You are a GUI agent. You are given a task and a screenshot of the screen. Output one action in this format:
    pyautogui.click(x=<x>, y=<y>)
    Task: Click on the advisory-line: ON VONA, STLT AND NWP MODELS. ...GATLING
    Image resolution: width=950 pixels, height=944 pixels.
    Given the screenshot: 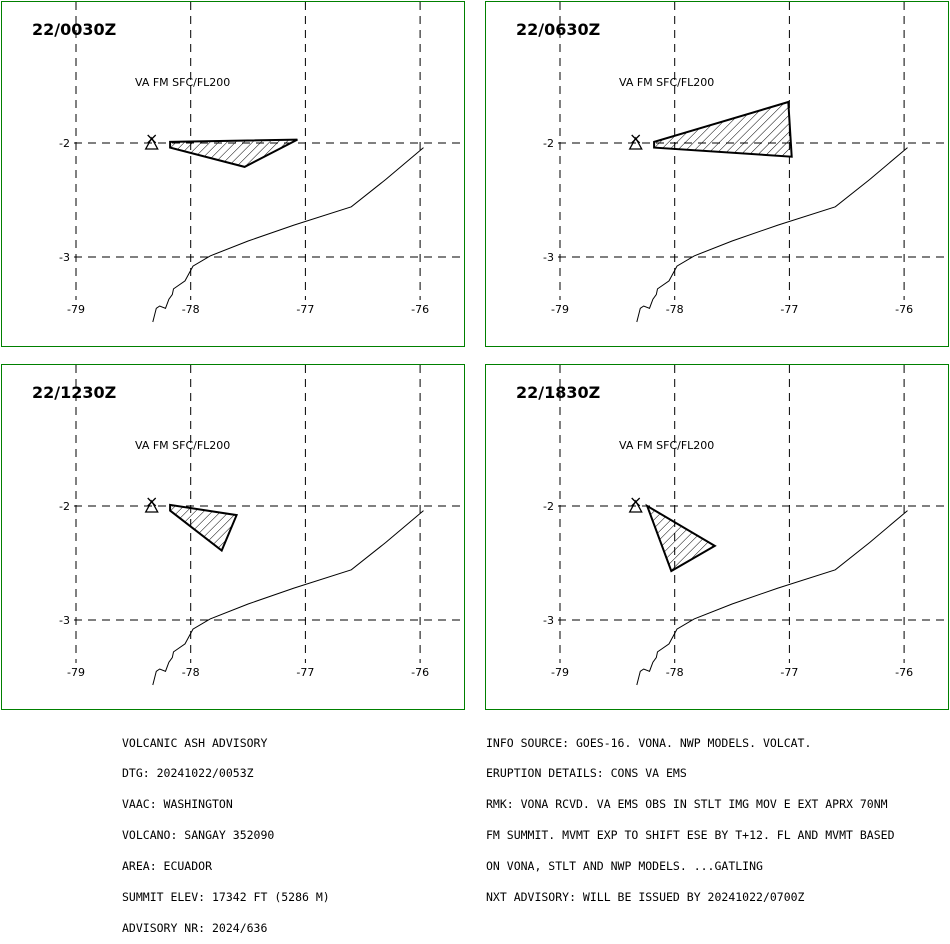 What is the action you would take?
    pyautogui.click(x=624, y=866)
    